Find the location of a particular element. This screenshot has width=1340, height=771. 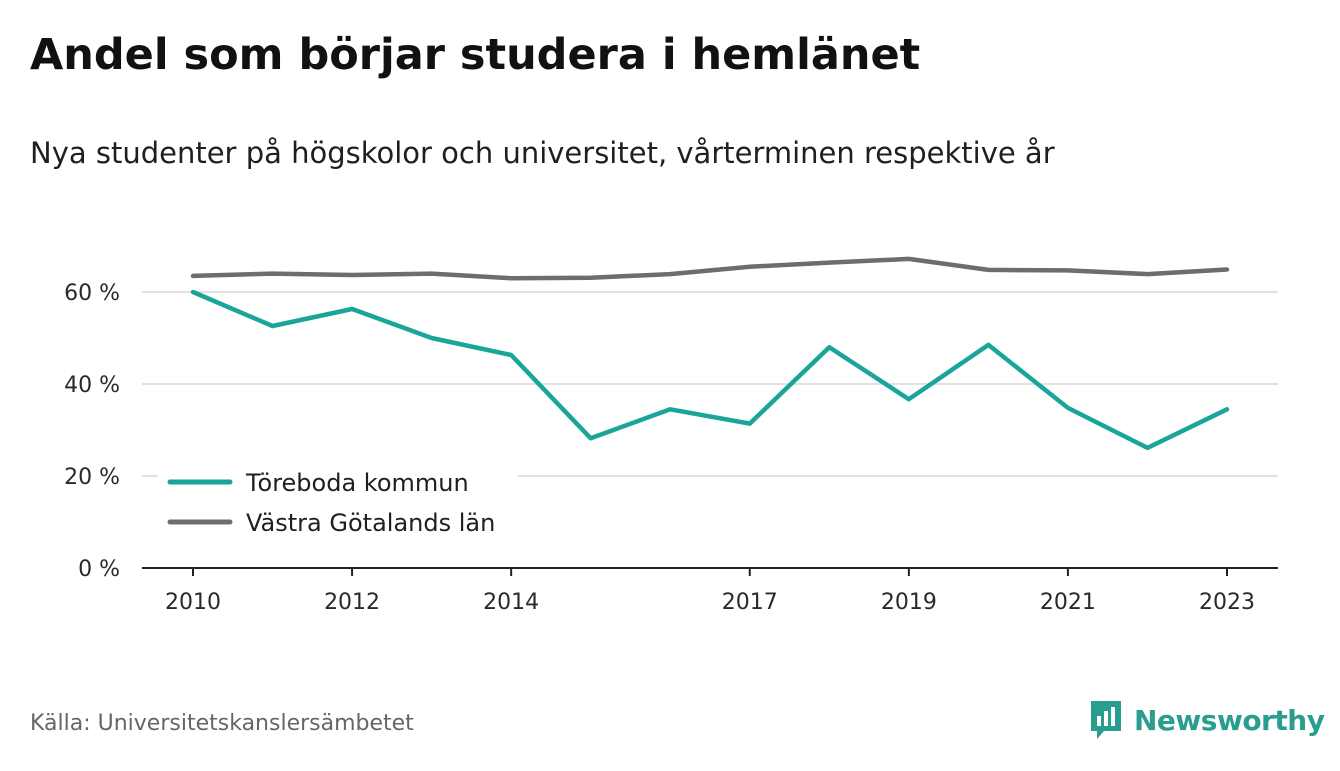

y-tick-label: 40 % is located at coordinates (92, 385).